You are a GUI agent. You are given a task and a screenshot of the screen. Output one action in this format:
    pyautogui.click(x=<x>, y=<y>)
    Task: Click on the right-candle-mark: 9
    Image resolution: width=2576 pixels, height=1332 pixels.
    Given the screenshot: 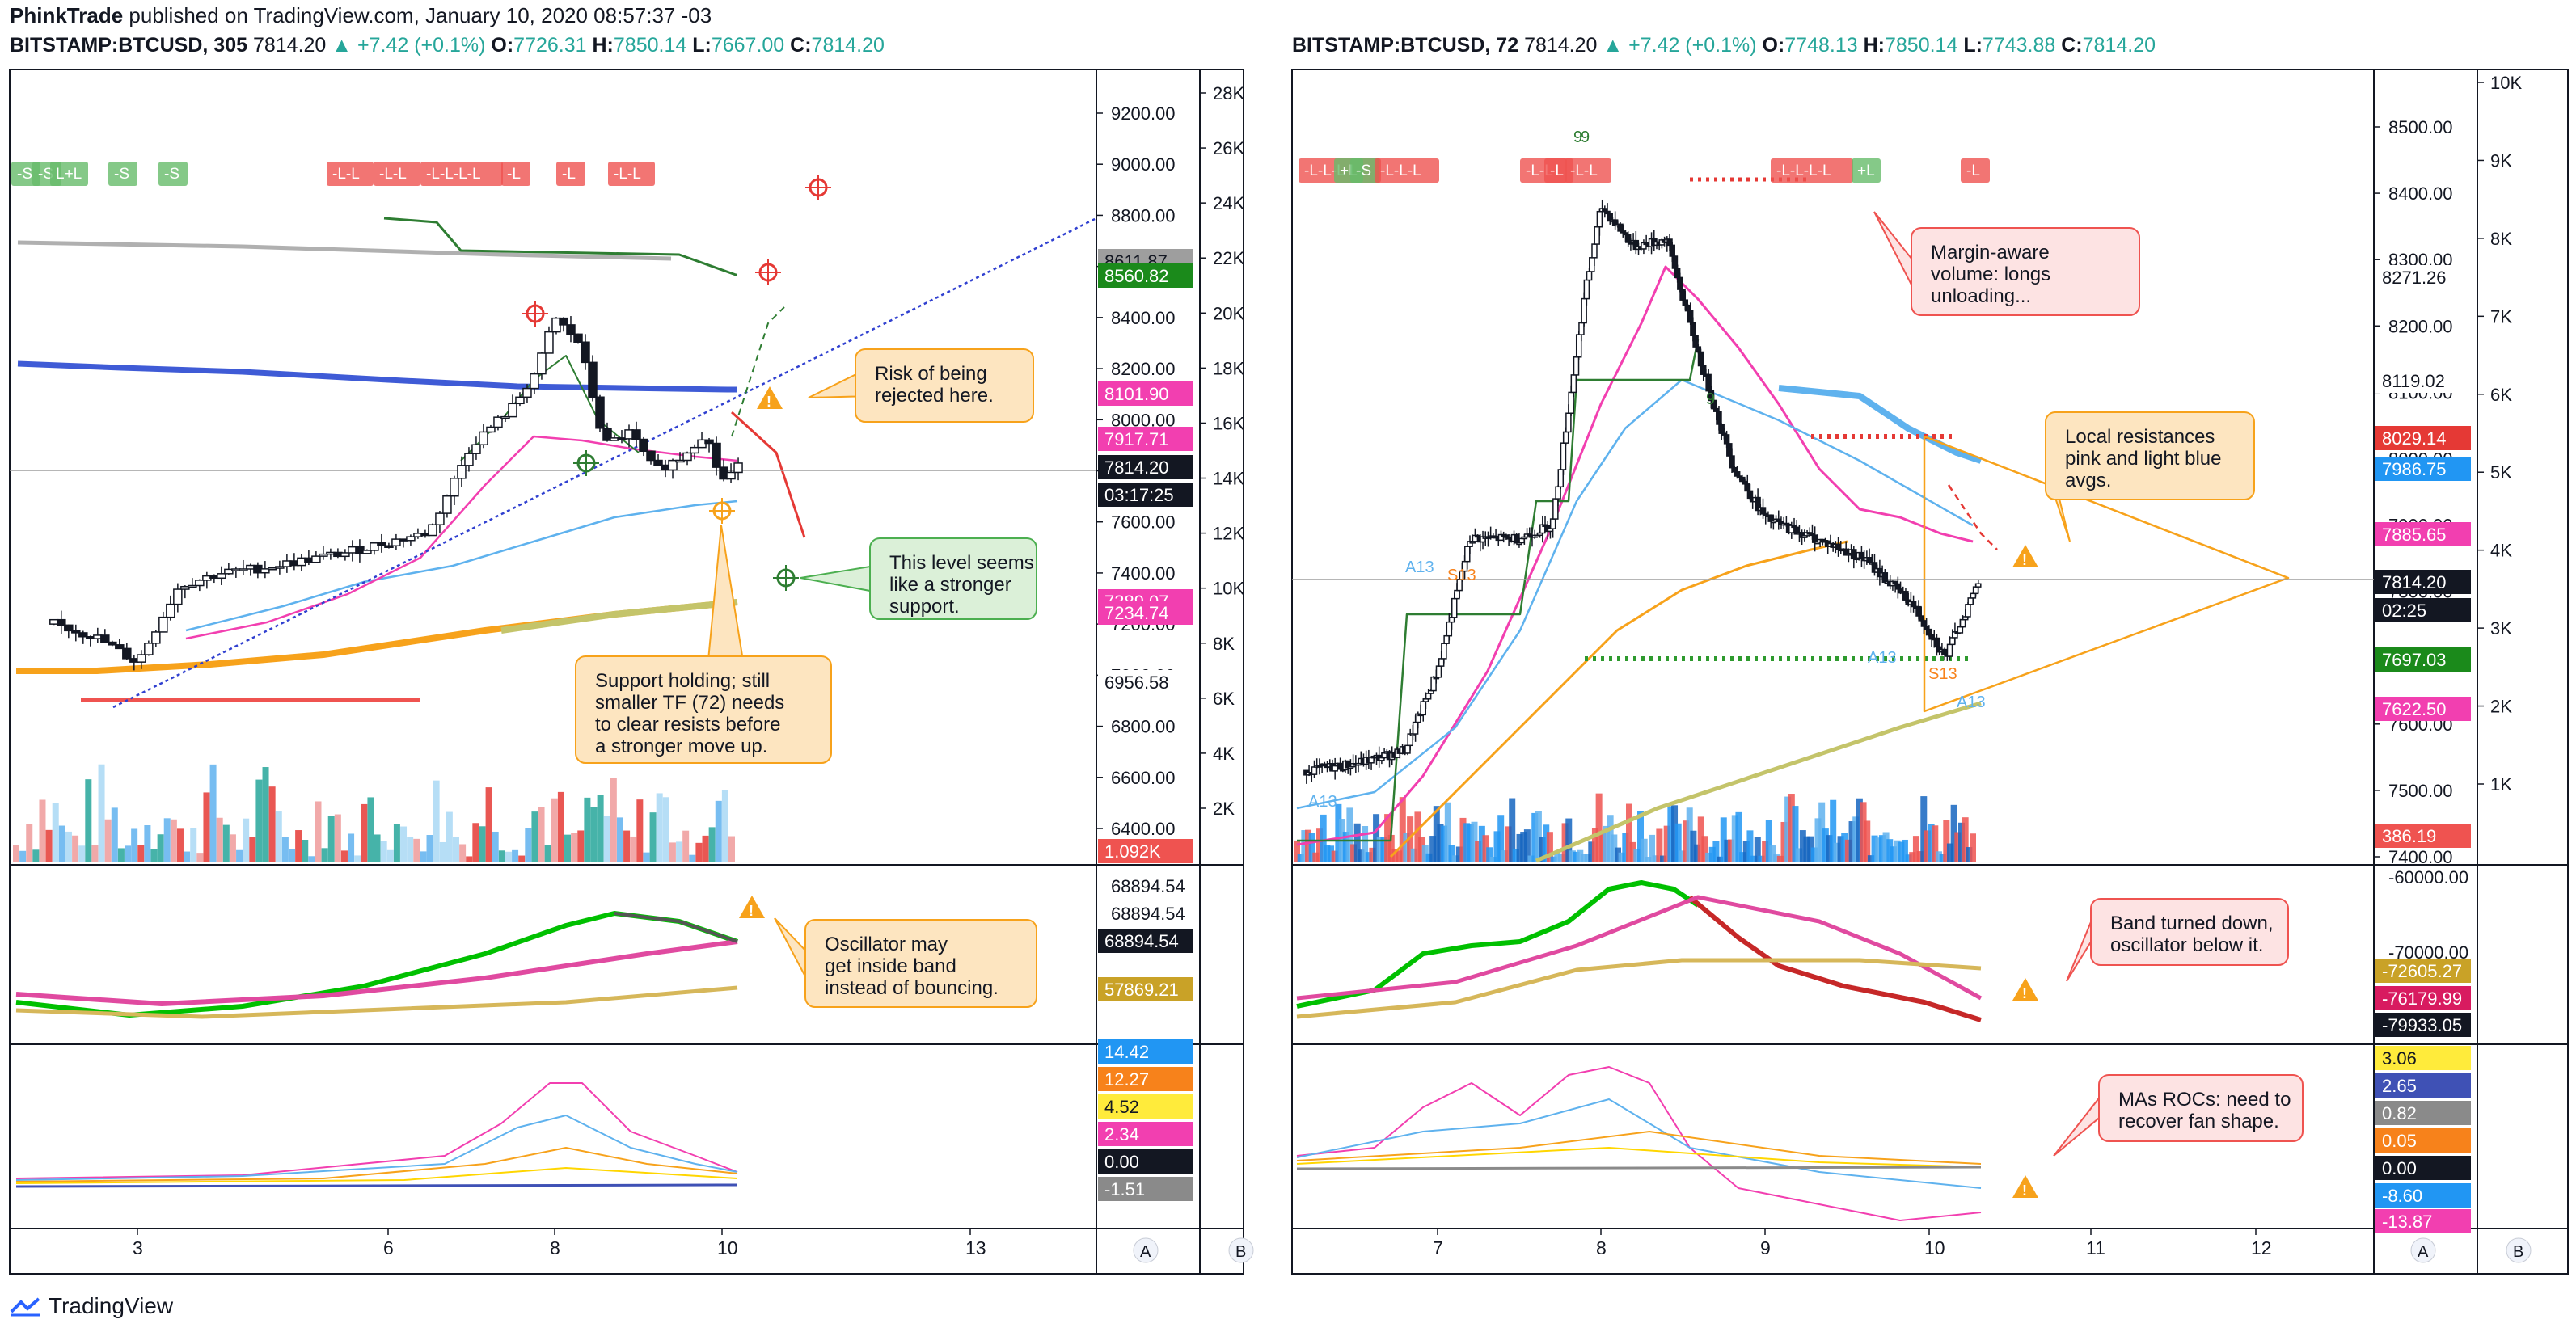 What is the action you would take?
    pyautogui.click(x=1577, y=137)
    